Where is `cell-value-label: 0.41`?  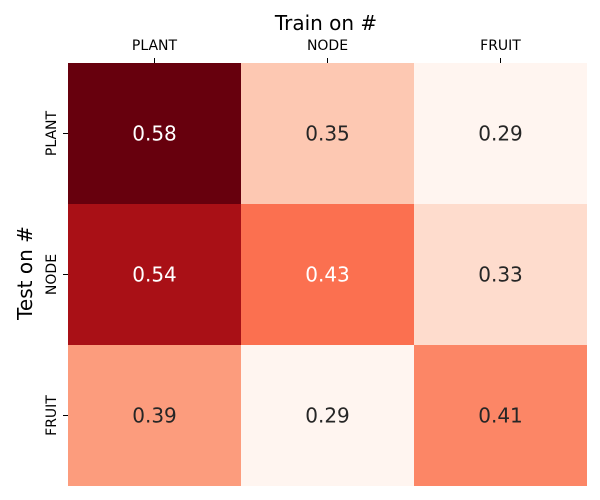 cell-value-label: 0.41 is located at coordinates (500, 416).